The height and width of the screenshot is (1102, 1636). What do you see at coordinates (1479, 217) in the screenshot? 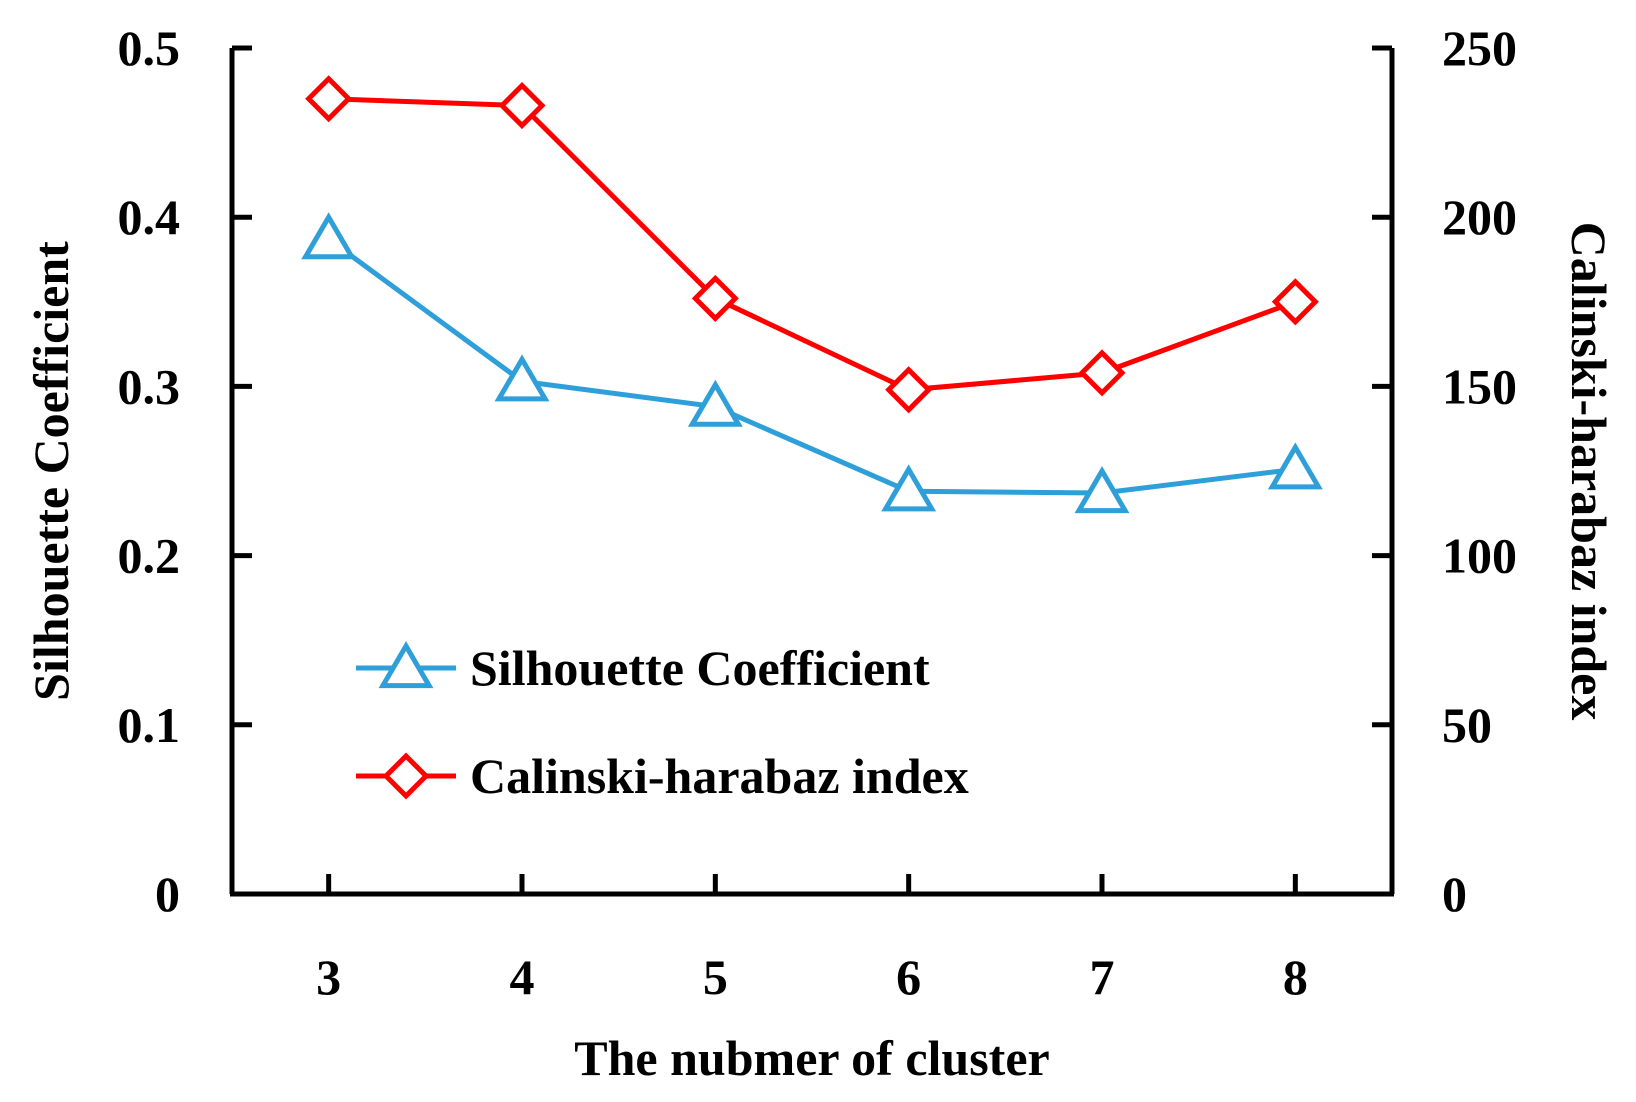
I see `right-y-tick-label: 200` at bounding box center [1479, 217].